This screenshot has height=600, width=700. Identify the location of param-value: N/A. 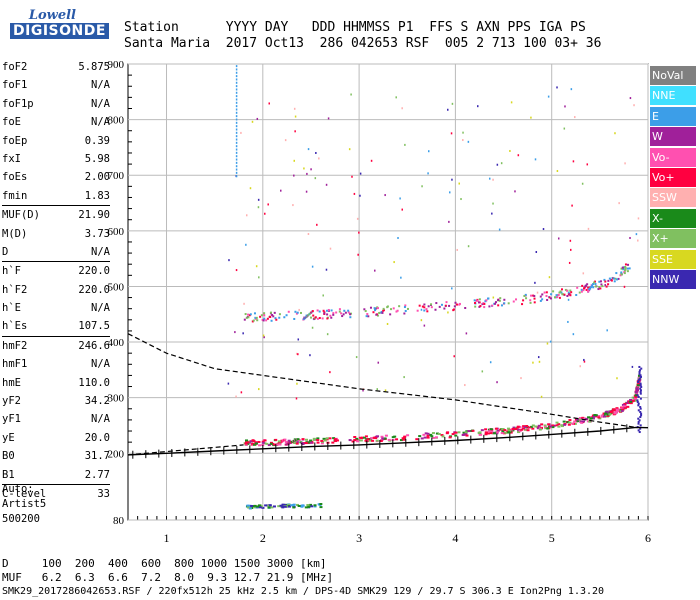
(100, 419).